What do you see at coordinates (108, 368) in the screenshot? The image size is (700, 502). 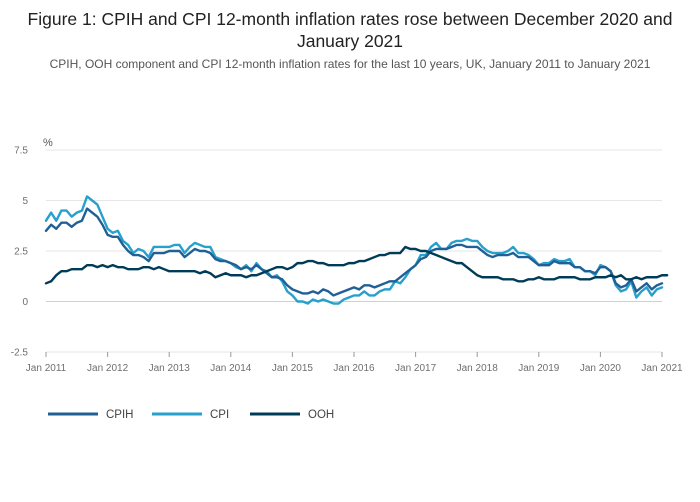 I see `x-tick-label: Jan 2012` at bounding box center [108, 368].